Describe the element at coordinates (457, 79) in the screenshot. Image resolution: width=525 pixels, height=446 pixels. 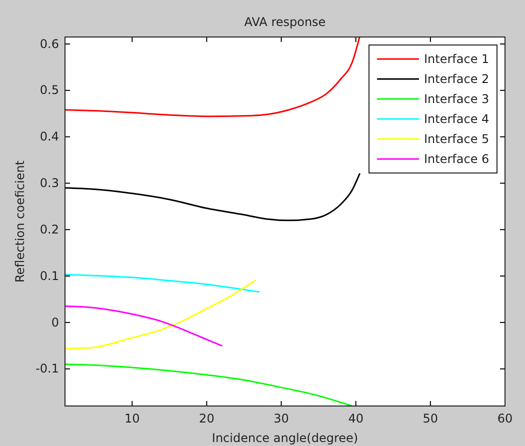
I see `legend-label: Interface 2` at that location.